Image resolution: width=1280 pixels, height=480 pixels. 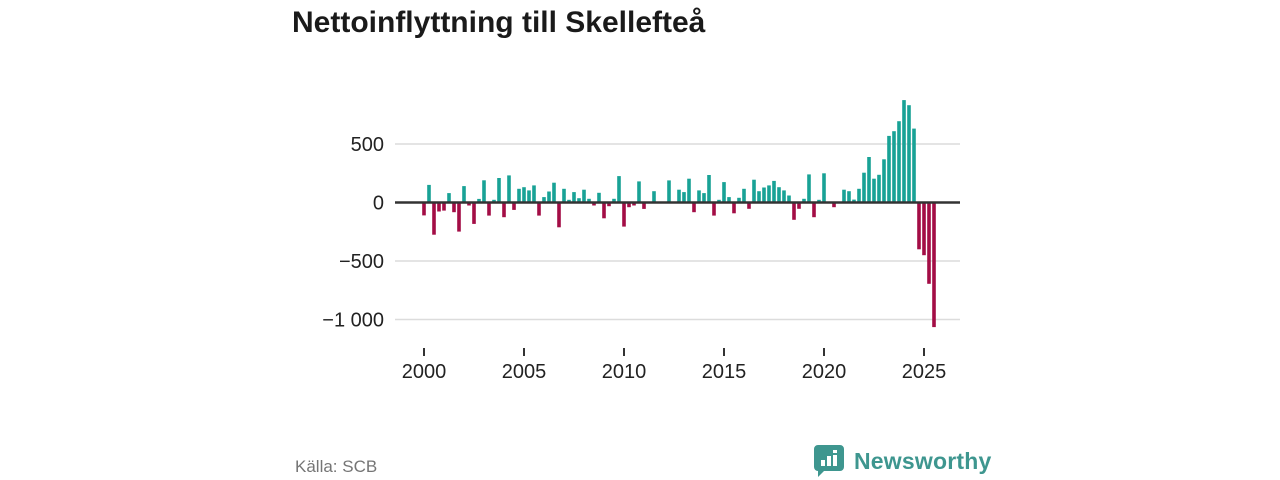 What do you see at coordinates (424, 372) in the screenshot?
I see `x-axis-tick-label: 2000` at bounding box center [424, 372].